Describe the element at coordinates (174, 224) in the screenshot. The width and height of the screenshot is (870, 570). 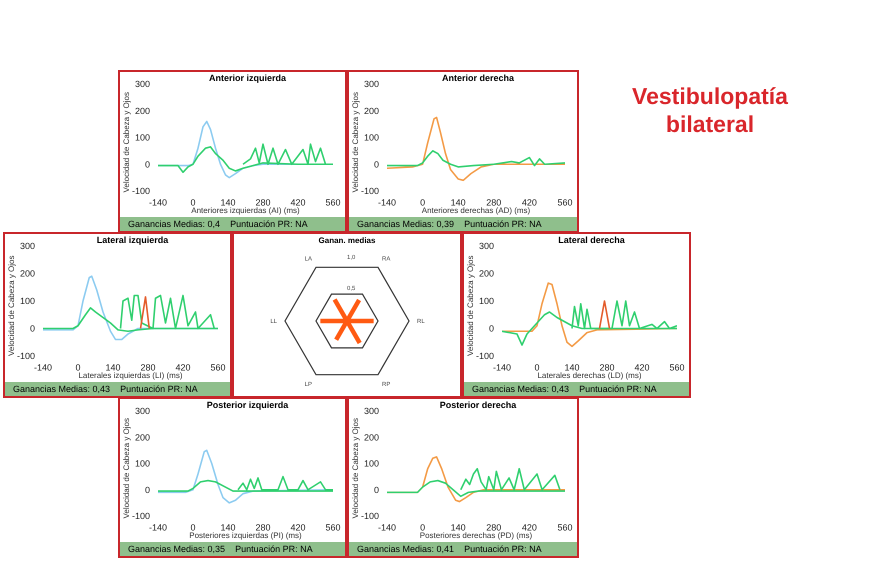
I see `text: Ganancias Medias: 0,4` at that location.